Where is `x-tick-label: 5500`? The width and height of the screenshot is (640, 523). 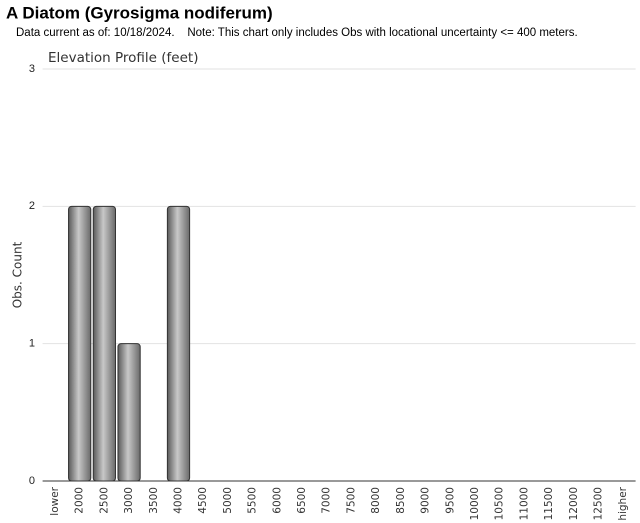 x-tick-label: 5500 is located at coordinates (253, 500).